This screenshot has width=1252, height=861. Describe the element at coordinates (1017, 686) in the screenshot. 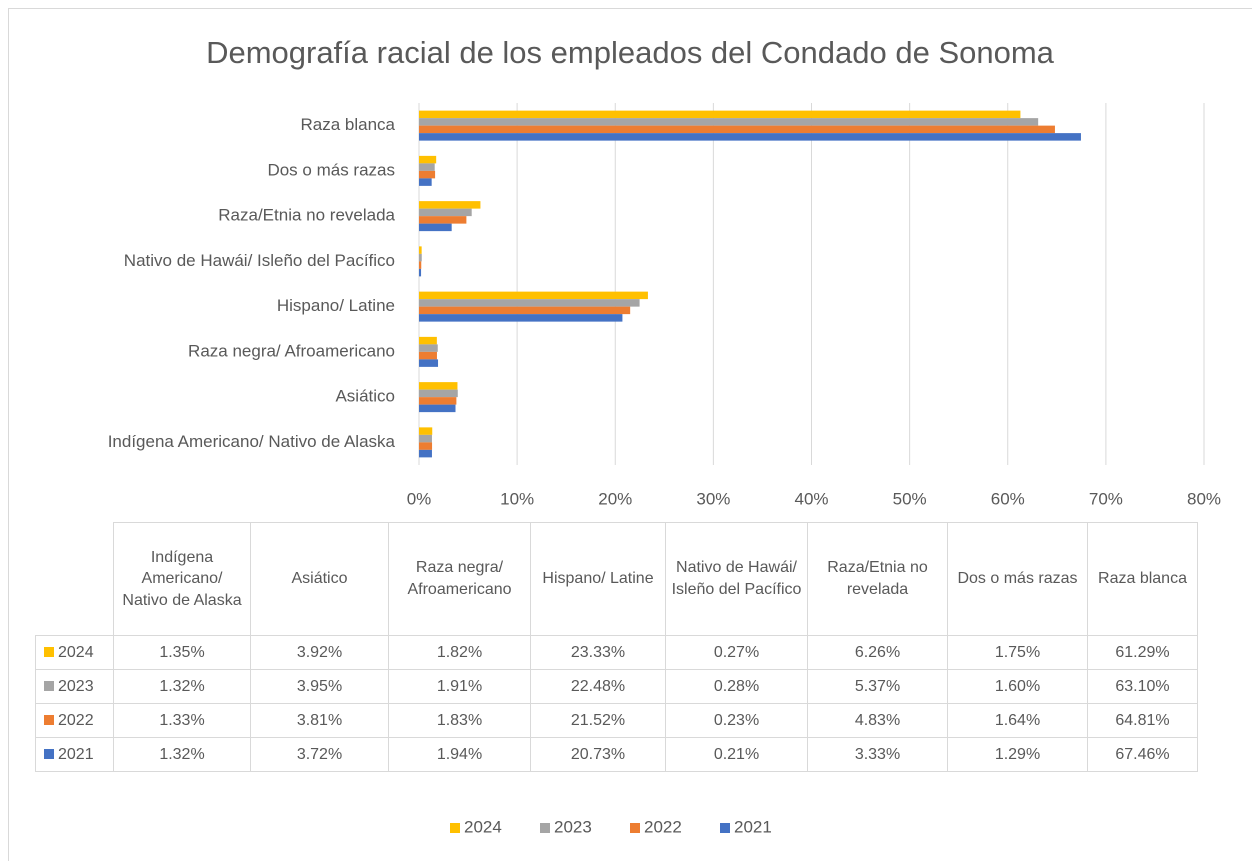

I see `cell: 1.60%` at that location.